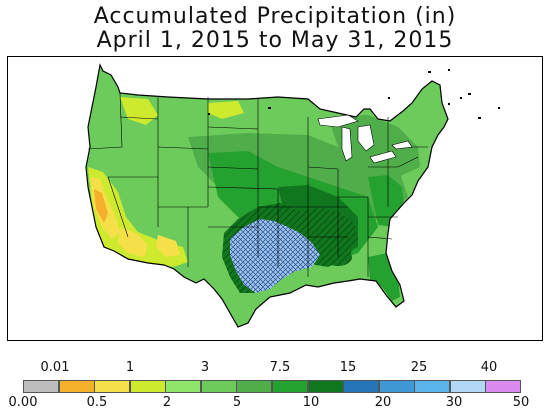  What do you see at coordinates (311, 402) in the screenshot?
I see `legend-label-bottom: 10` at bounding box center [311, 402].